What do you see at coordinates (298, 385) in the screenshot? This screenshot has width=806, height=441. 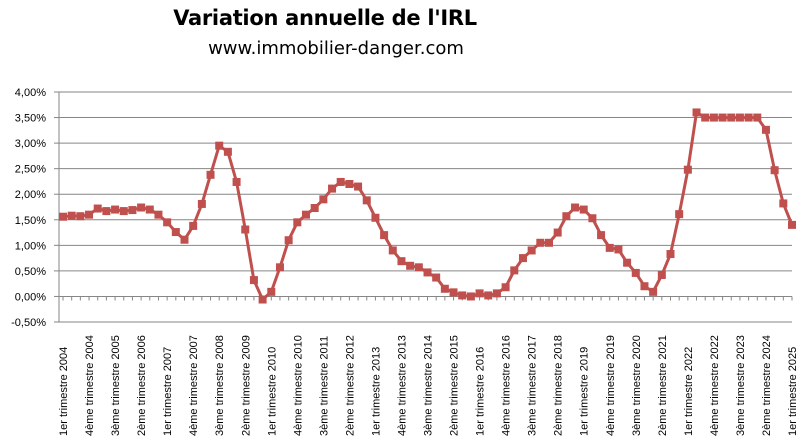 I see `x-tick-label: 4ème trimestre 2010` at bounding box center [298, 385].